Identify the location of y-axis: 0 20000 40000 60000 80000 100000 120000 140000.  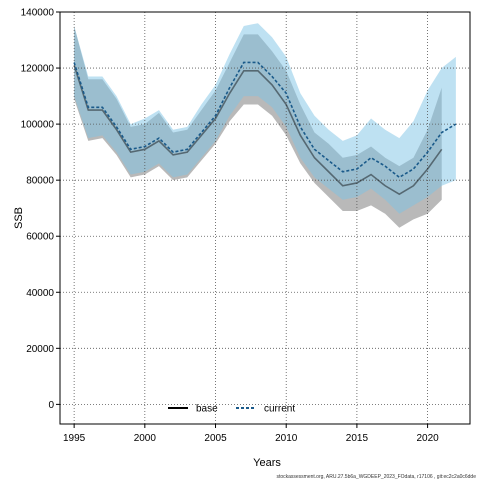
(40, 209).